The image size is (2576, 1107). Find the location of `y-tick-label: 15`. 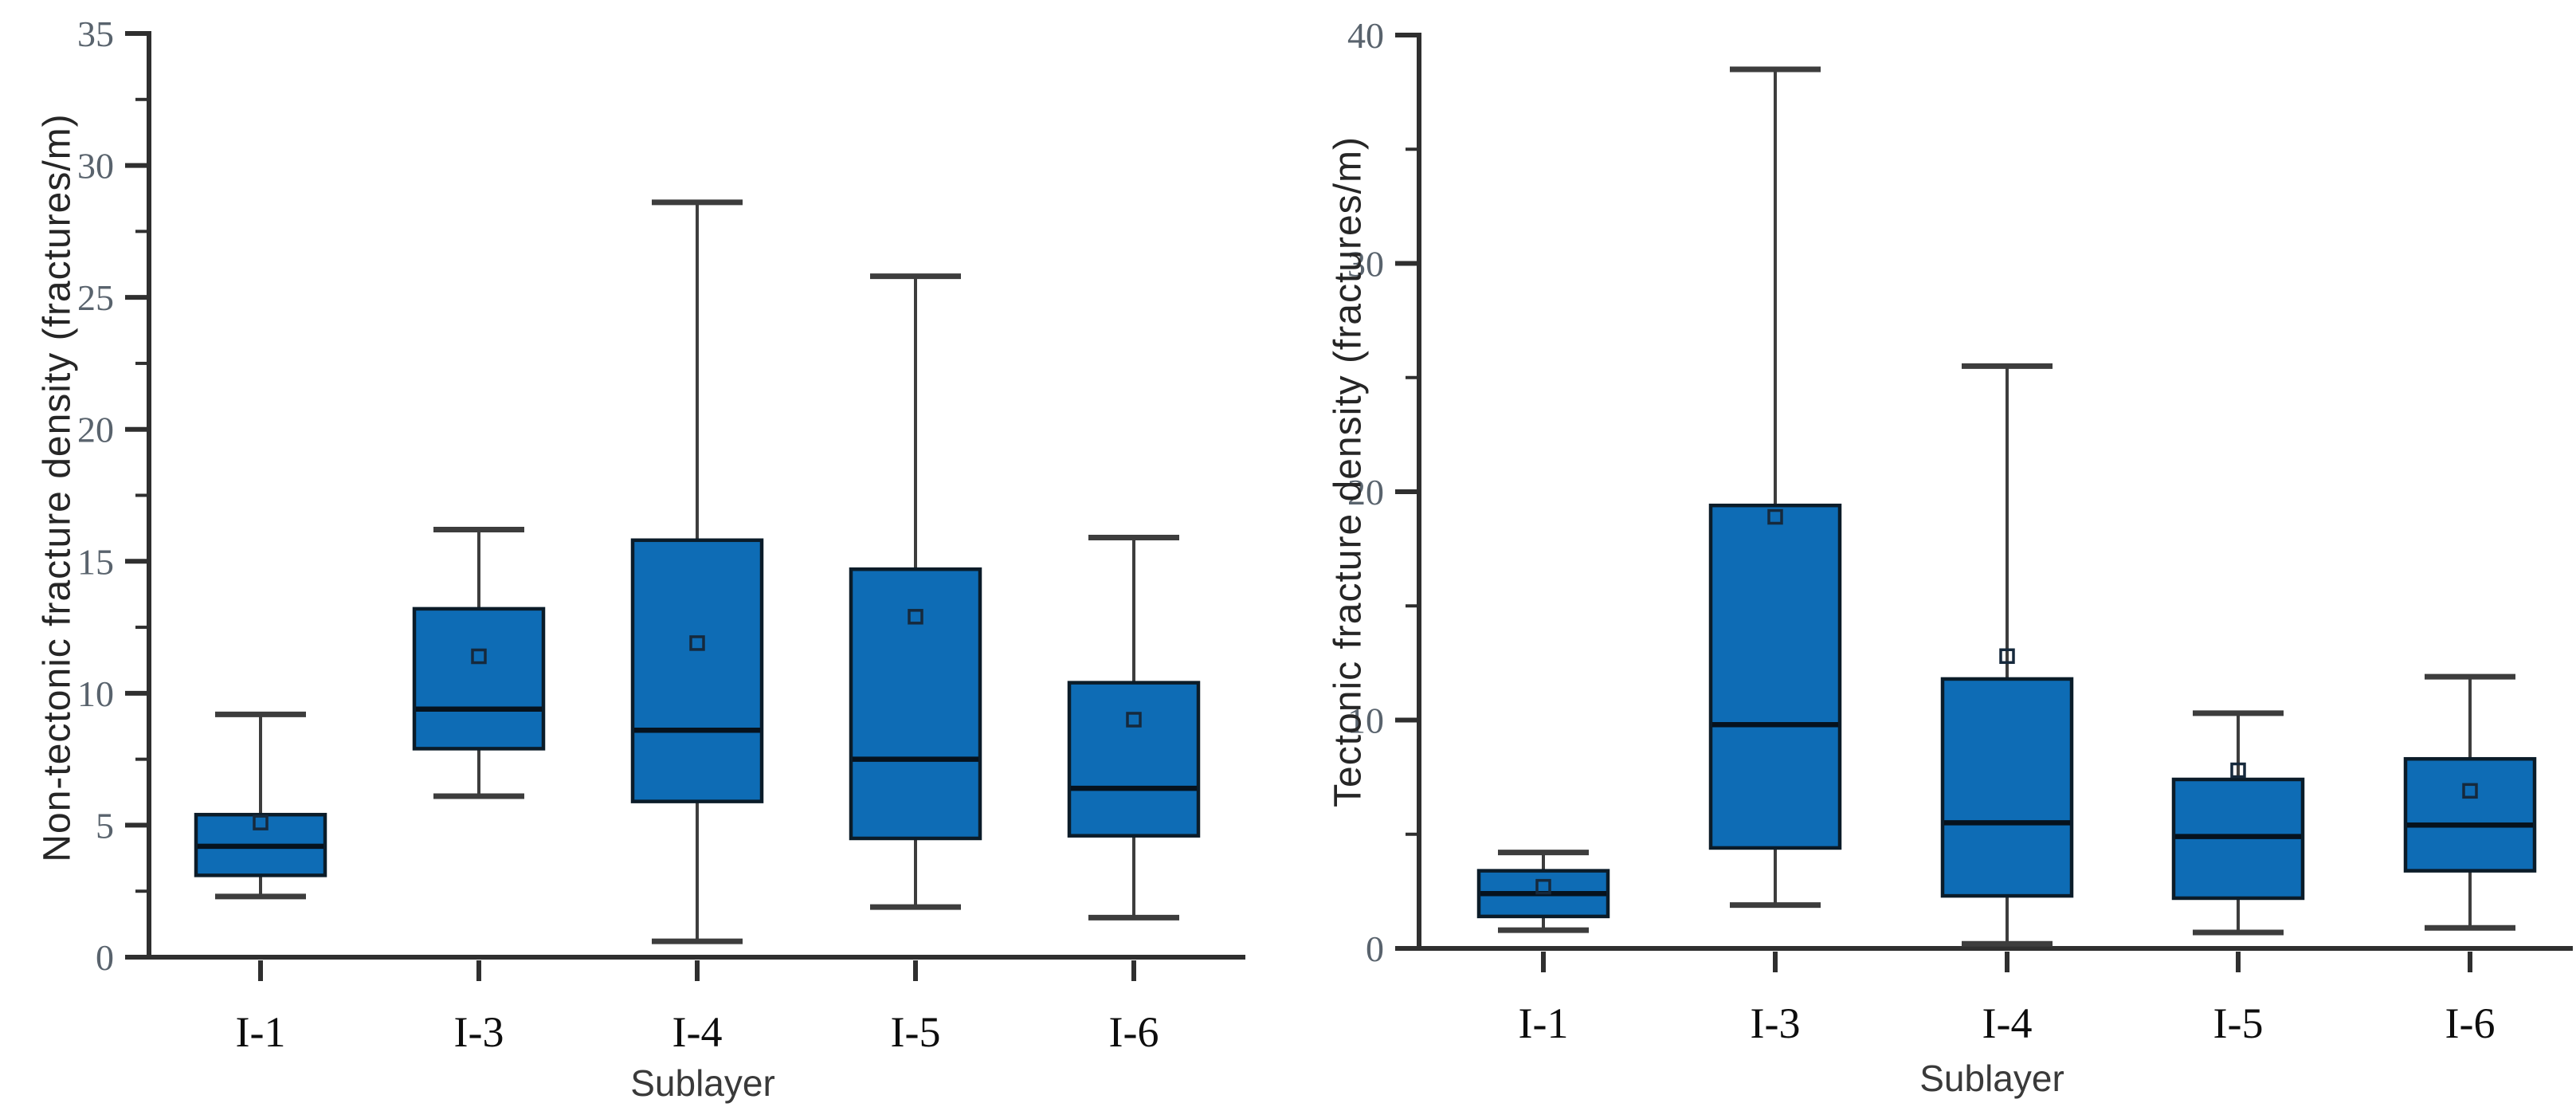

y-tick-label: 15 is located at coordinates (95, 561).